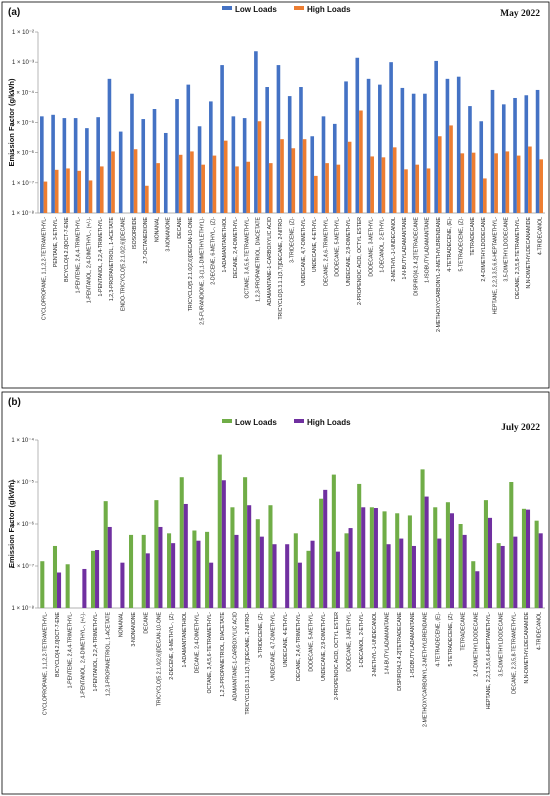 This screenshot has height=796, width=550. What do you see at coordinates (214, 251) in the screenshot?
I see `x-tick-label: 2-DECENE, 6-METHYL-, (Z)-` at bounding box center [214, 251].